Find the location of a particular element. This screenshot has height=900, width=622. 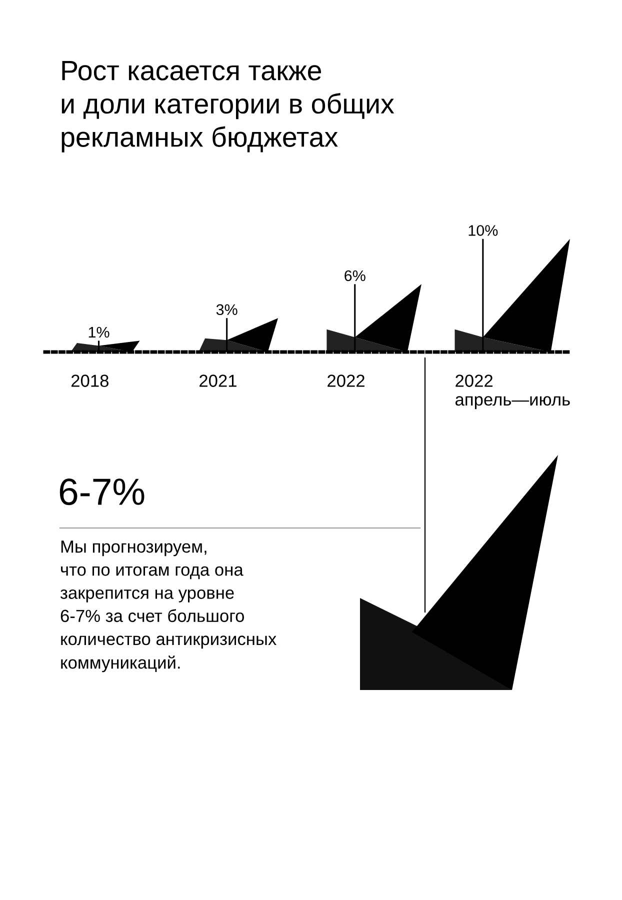

x-tick-label: 2021 is located at coordinates (218, 380).